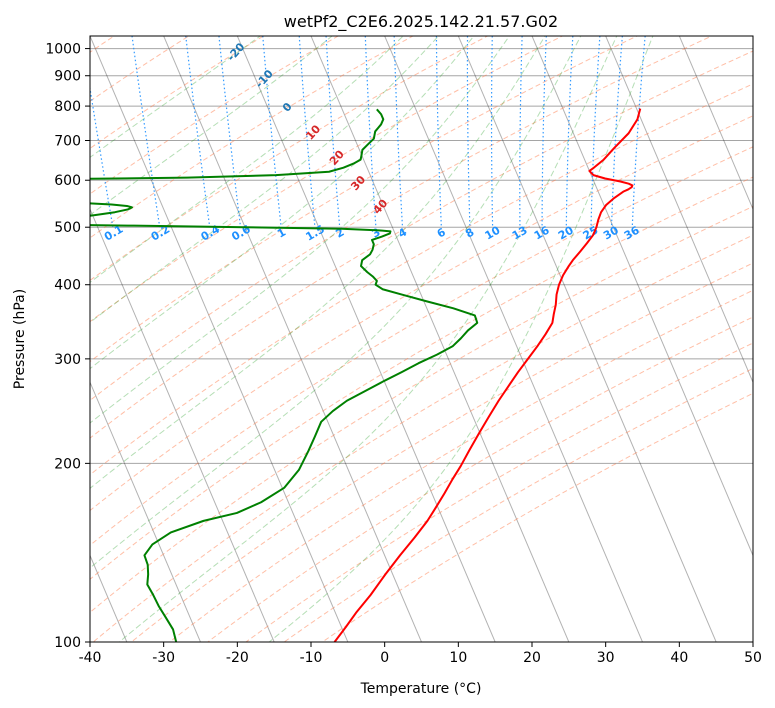  What do you see at coordinates (458, 658) in the screenshot?
I see `x-tick-label: 10` at bounding box center [458, 658].